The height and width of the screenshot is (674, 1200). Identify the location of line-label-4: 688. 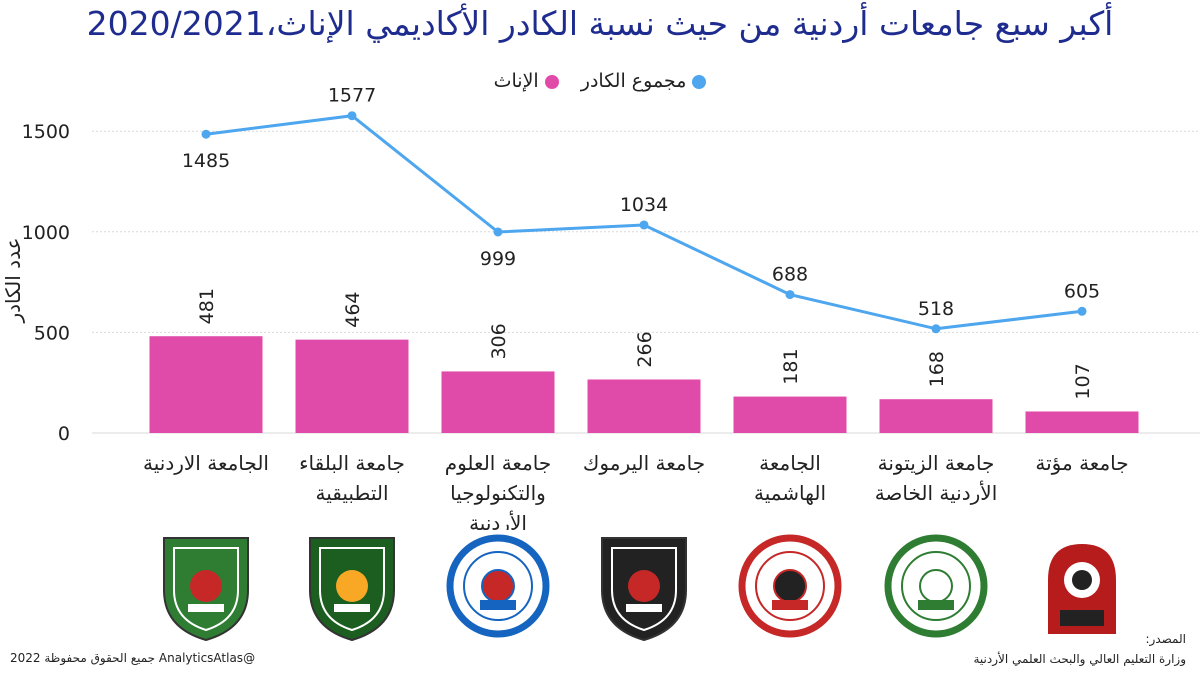
(790, 275).